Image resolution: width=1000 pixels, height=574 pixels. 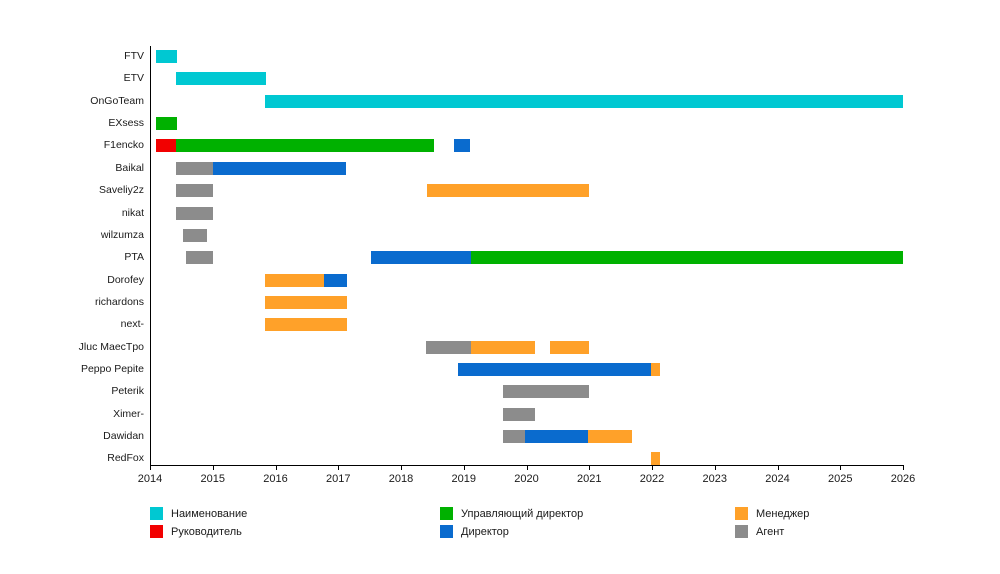 What do you see at coordinates (770, 532) in the screenshot?
I see `legend-label: Агент` at bounding box center [770, 532].